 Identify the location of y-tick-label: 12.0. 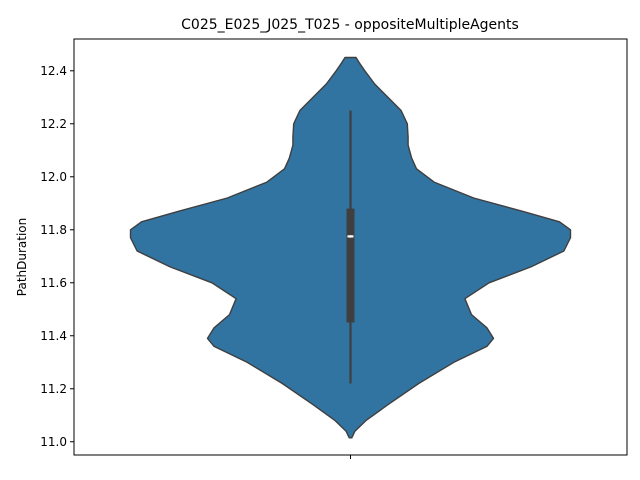
(53, 177).